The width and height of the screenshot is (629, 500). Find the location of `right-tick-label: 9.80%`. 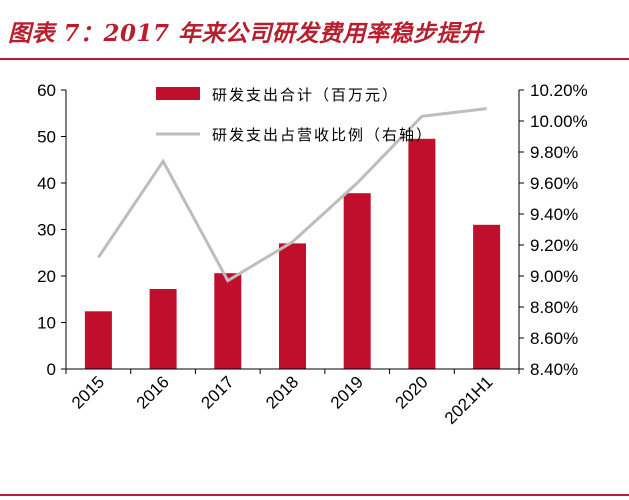

right-tick-label: 9.80% is located at coordinates (554, 152).